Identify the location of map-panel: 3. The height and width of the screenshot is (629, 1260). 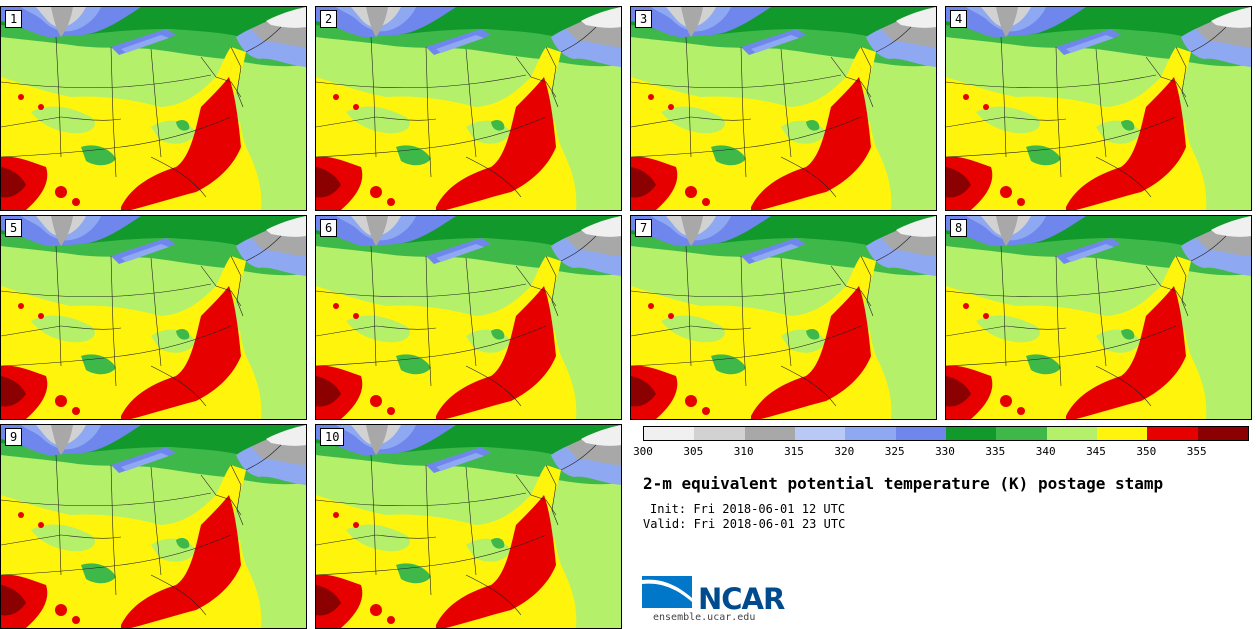
(783, 108).